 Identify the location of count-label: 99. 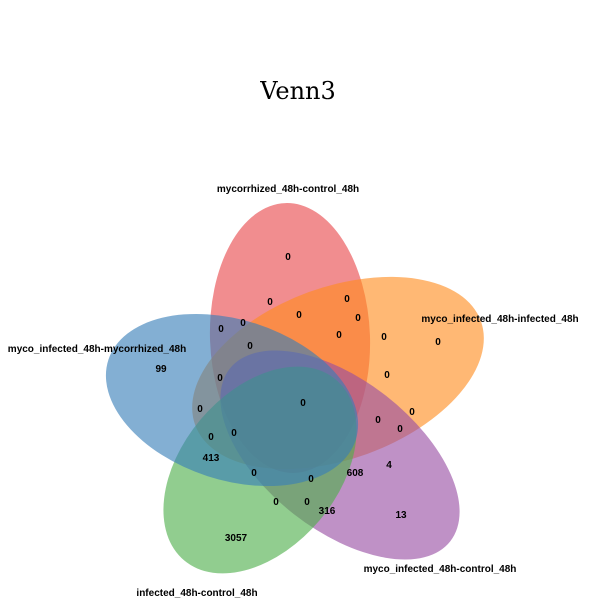
(161, 369).